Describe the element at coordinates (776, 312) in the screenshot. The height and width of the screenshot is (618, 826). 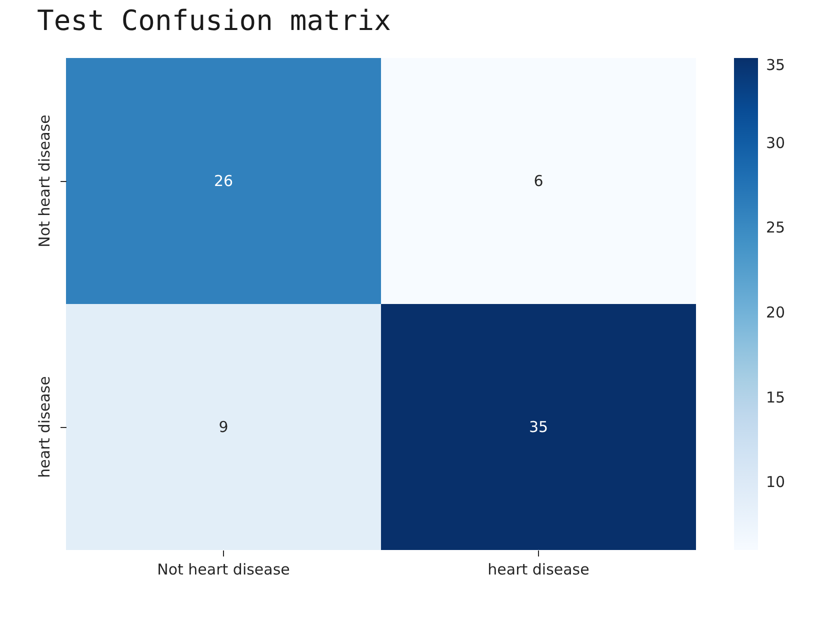
I see `color-bar-label: 20` at that location.